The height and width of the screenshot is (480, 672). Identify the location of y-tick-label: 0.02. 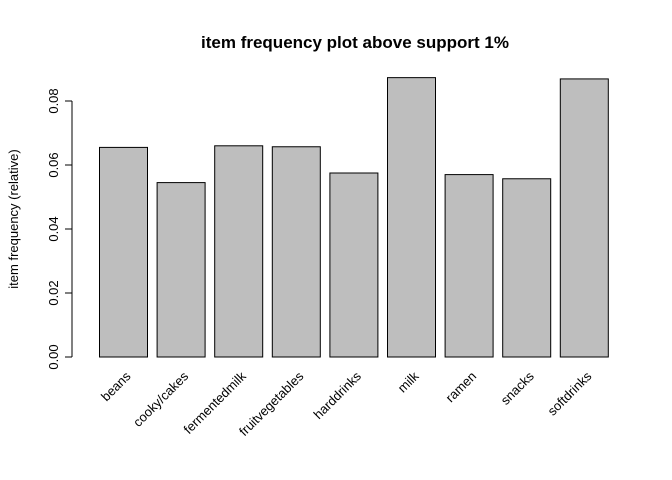
(53, 292).